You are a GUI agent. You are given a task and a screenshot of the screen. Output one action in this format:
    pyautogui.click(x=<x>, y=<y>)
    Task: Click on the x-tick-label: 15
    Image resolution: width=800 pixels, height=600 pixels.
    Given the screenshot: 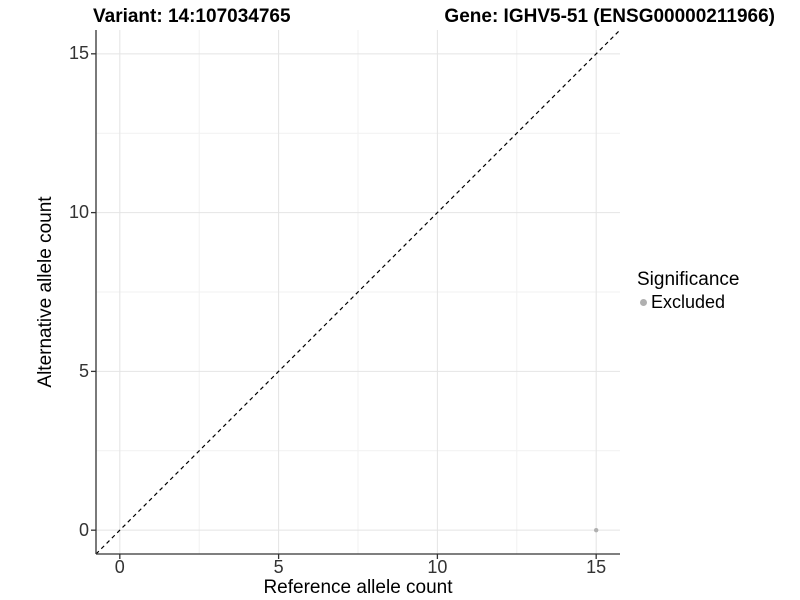 What is the action you would take?
    pyautogui.click(x=596, y=567)
    